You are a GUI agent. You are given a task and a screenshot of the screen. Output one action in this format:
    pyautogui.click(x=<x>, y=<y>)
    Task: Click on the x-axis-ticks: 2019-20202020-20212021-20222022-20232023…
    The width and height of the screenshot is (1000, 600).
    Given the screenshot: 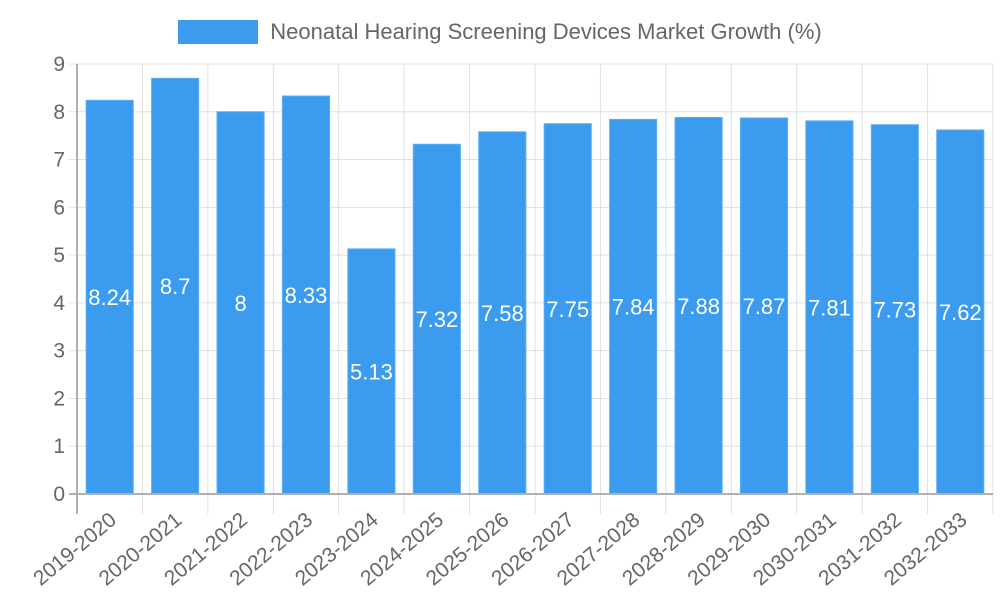 What is the action you would take?
    pyautogui.click(x=500, y=549)
    